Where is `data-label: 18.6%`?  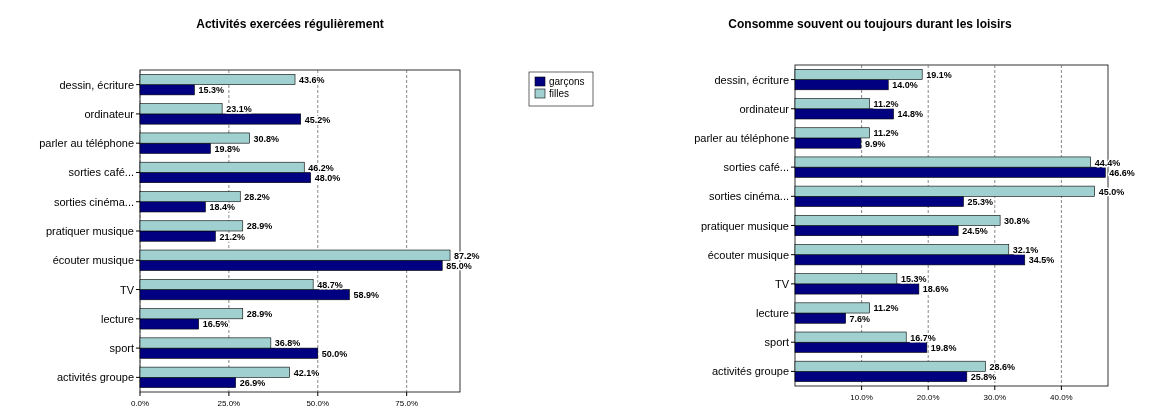 data-label: 18.6% is located at coordinates (935, 289).